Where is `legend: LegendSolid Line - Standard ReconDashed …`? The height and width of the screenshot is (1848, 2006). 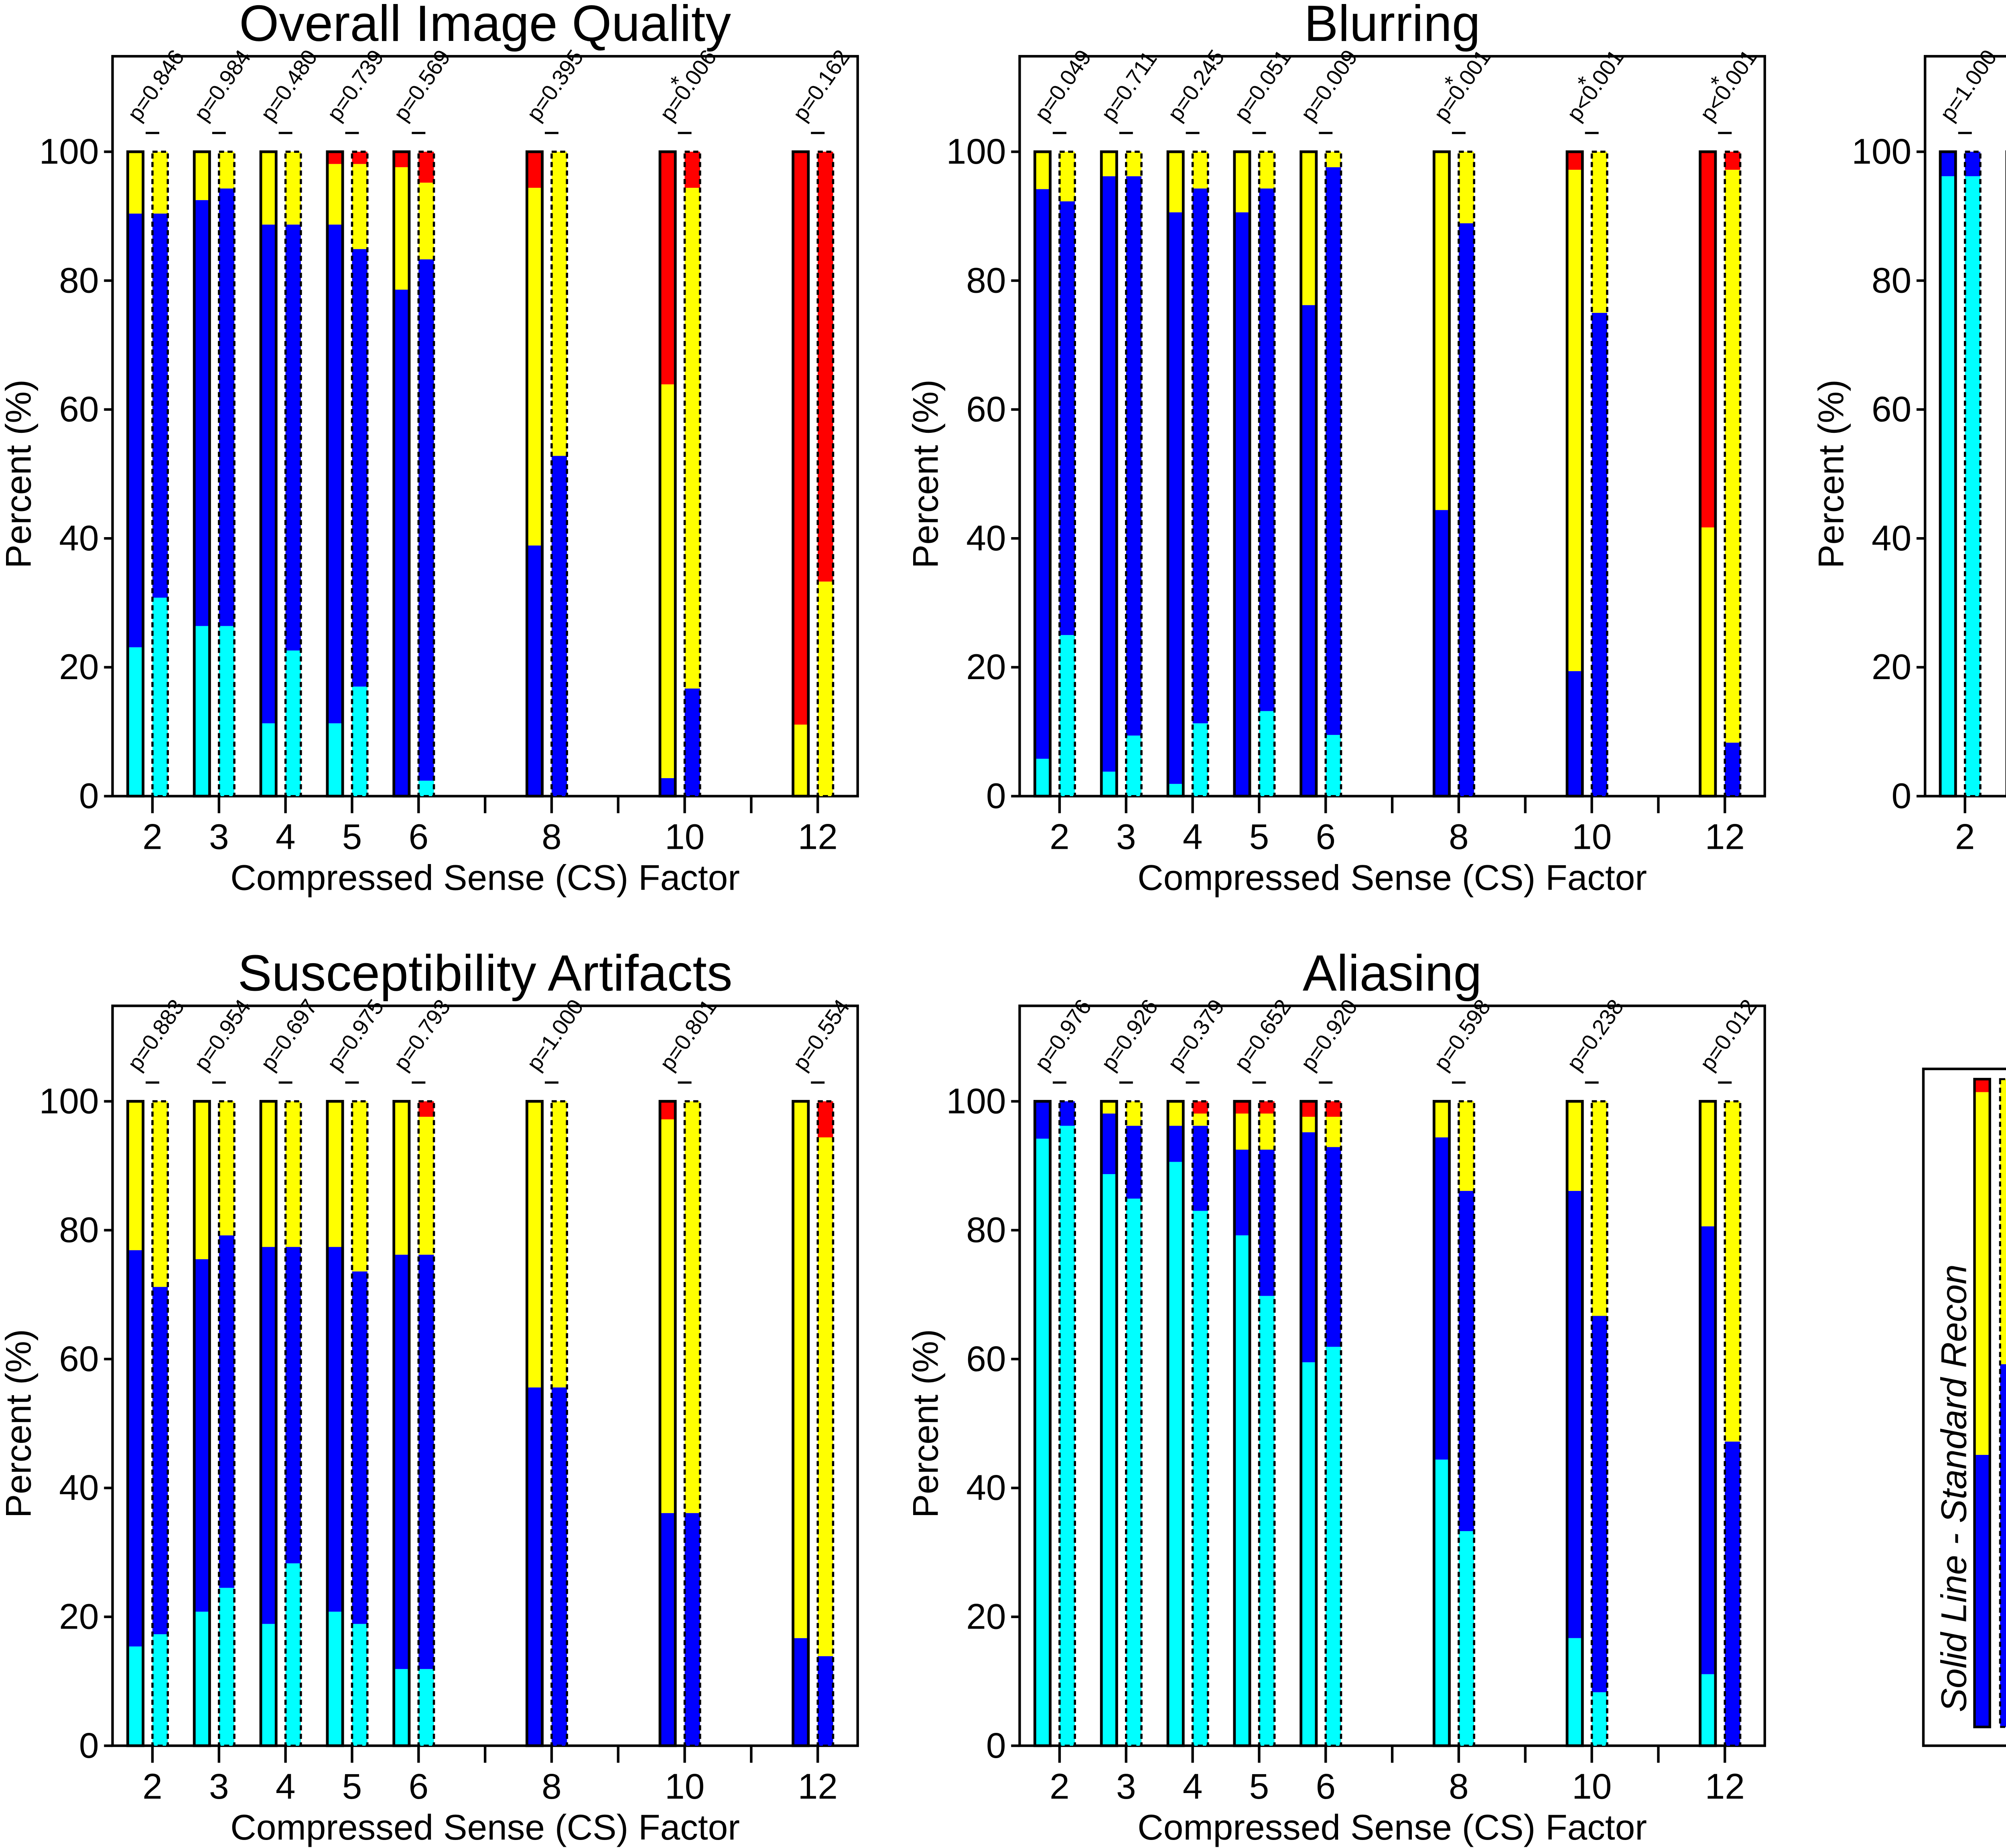
legend: LegendSolid Line - Standard ReconDashed … is located at coordinates (1964, 1407).